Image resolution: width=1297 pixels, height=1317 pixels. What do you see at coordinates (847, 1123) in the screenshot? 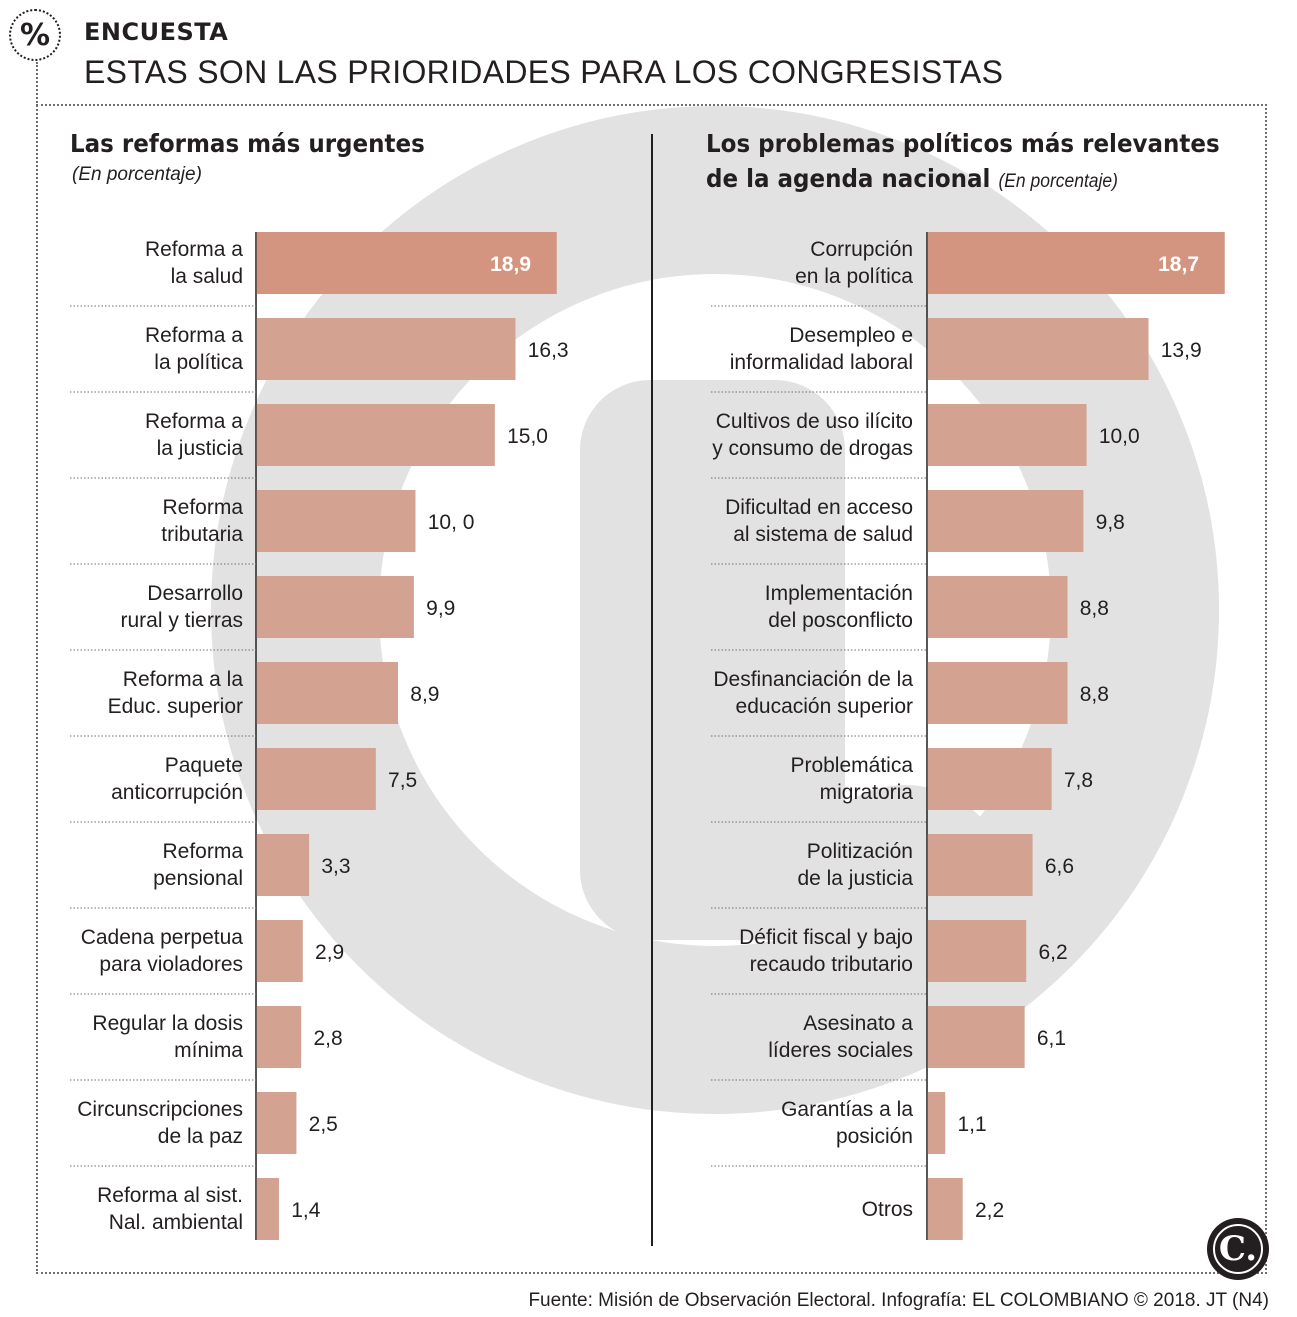
I see `right-category-label-10: Garantías a la posición` at bounding box center [847, 1123].